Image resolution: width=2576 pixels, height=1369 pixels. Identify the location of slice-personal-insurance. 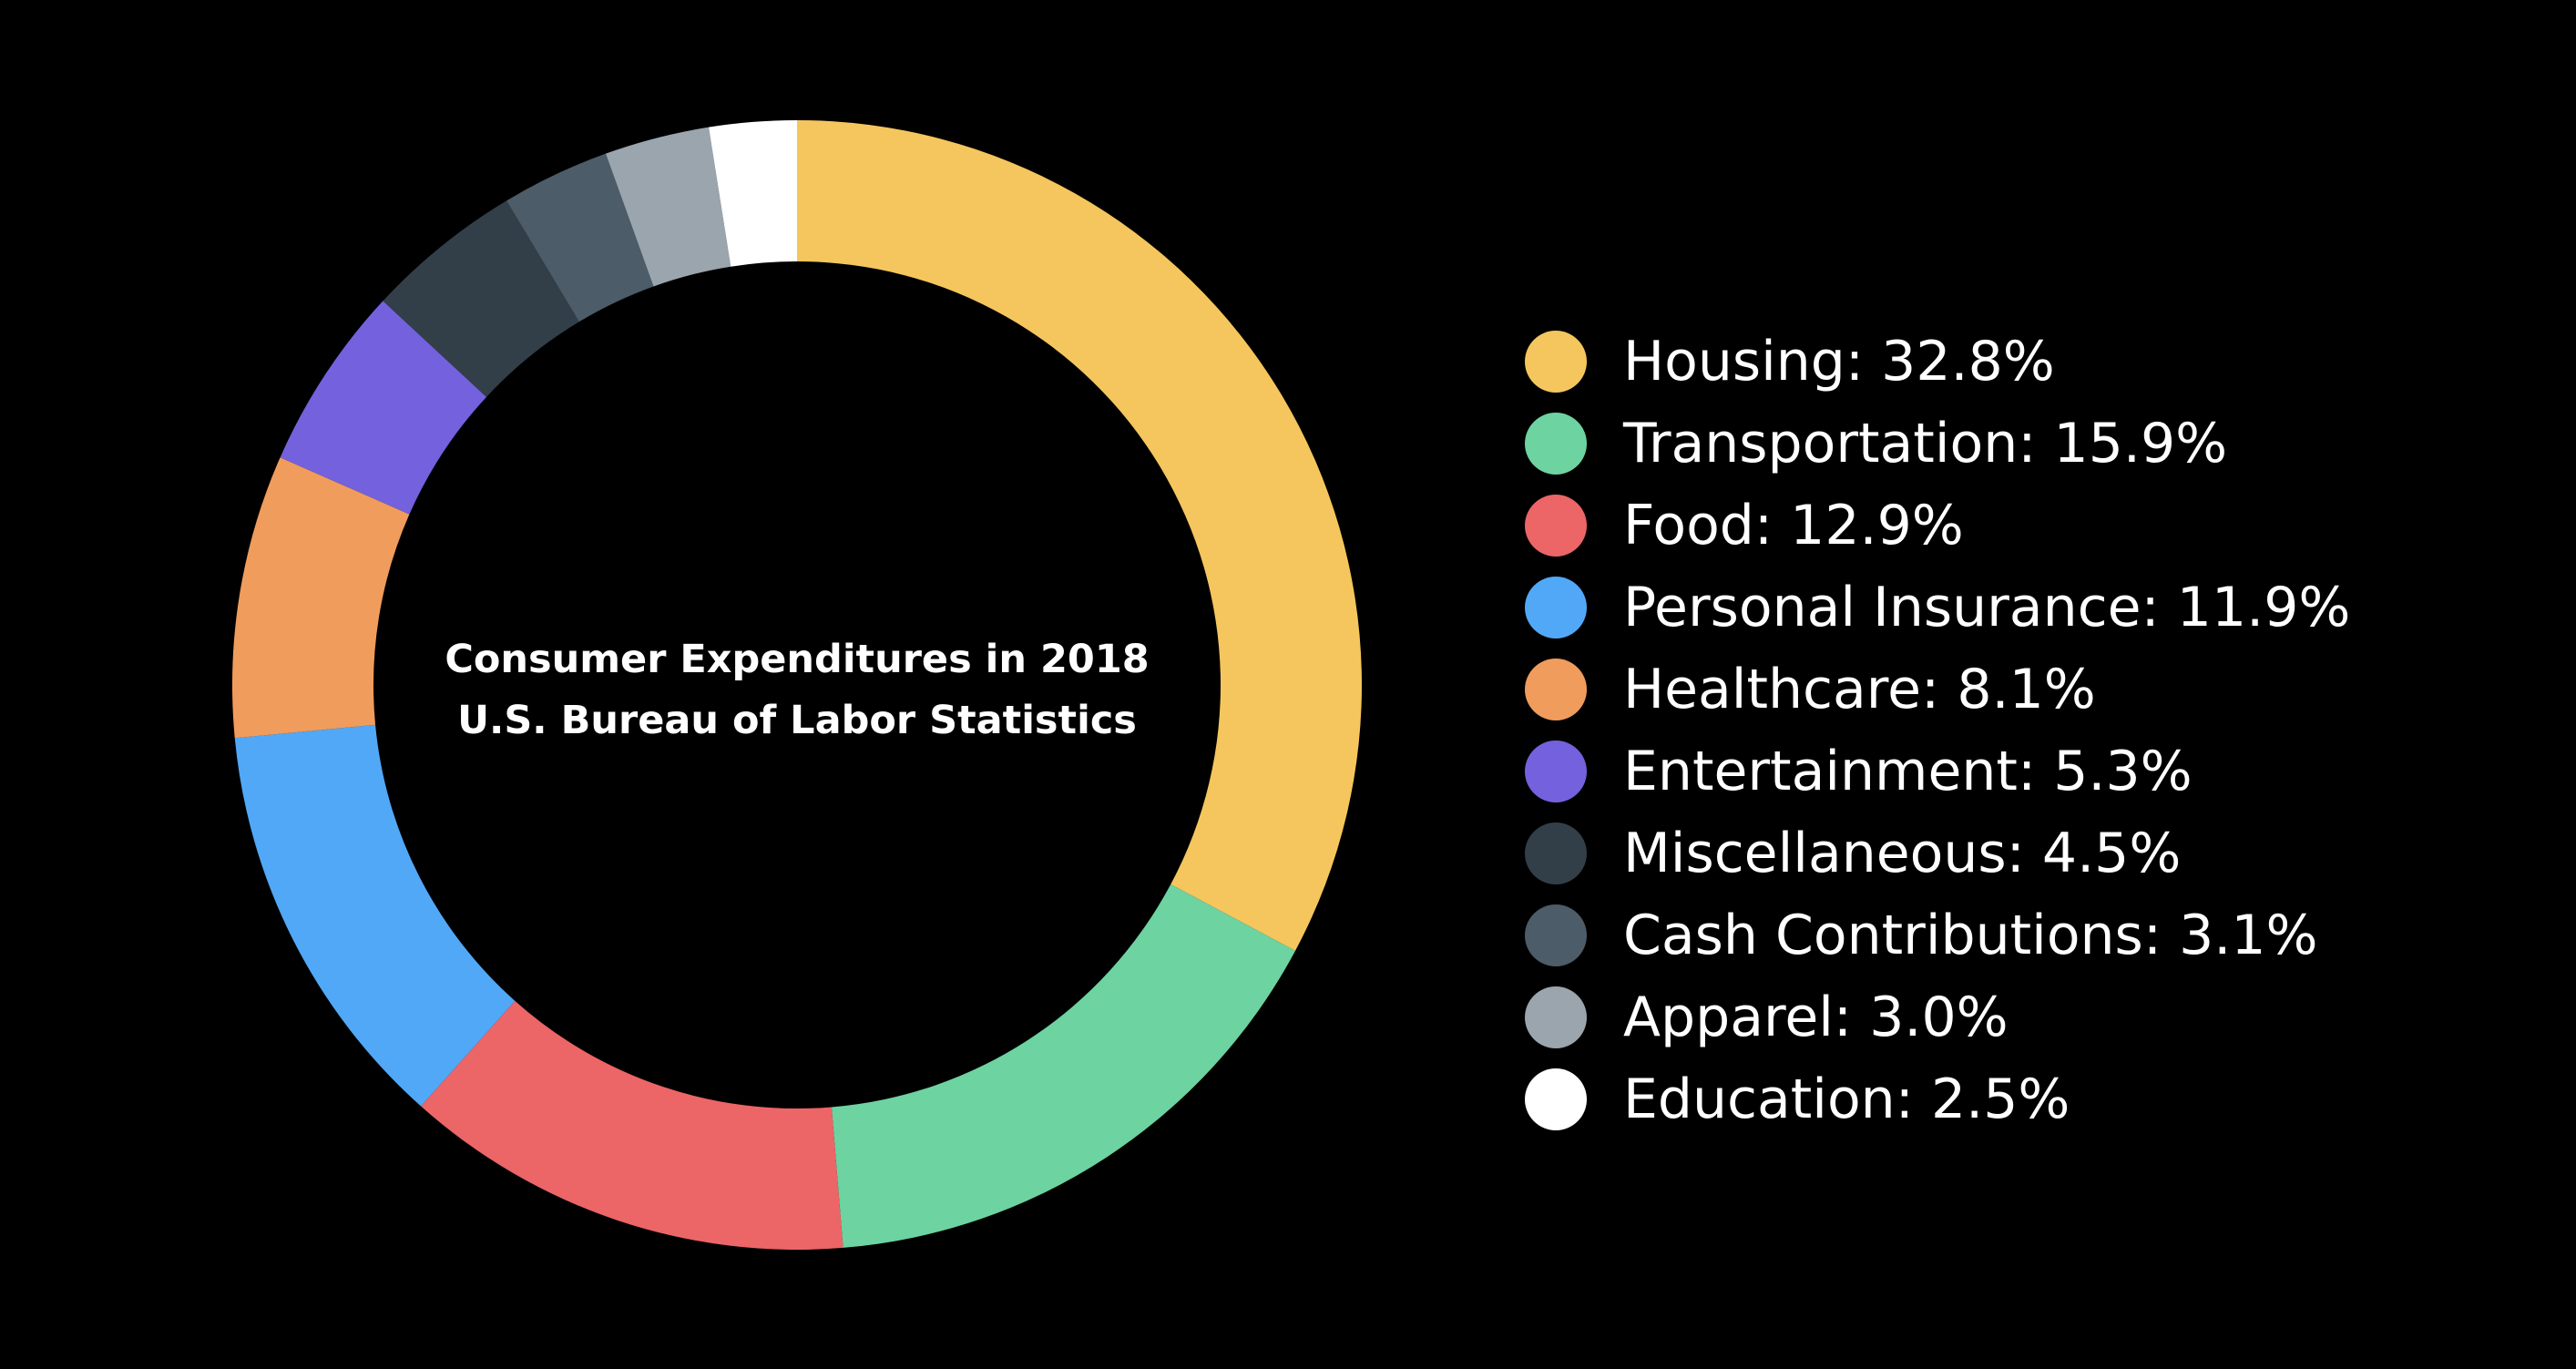
(375, 915).